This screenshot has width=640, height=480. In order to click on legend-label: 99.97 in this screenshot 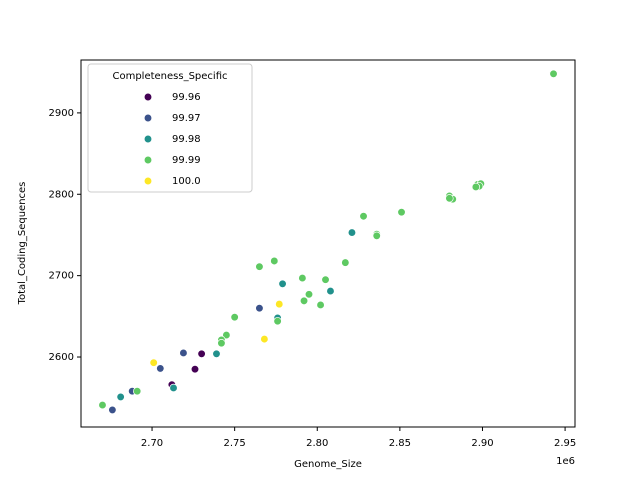, I will do `click(186, 118)`.